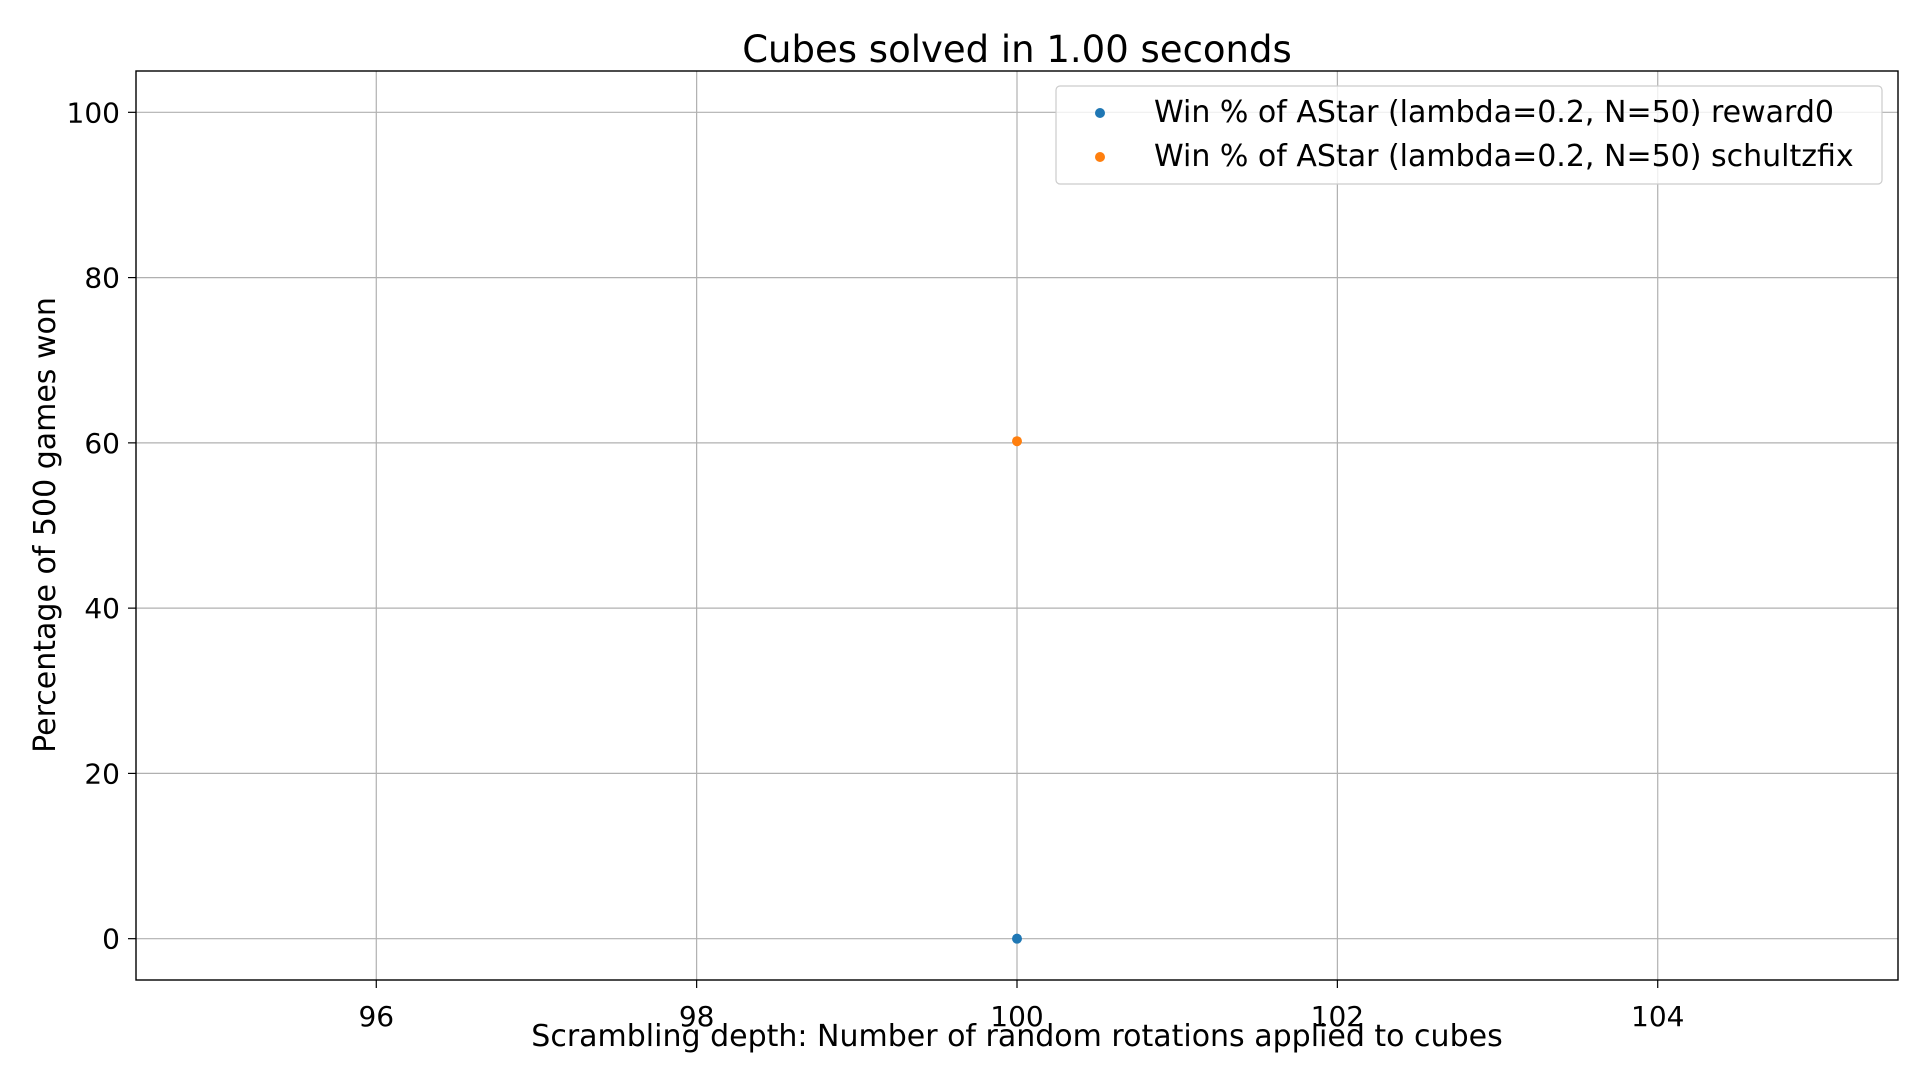  I want to click on chart-title: Cubes solved in 1.00 seconds, so click(1017, 49).